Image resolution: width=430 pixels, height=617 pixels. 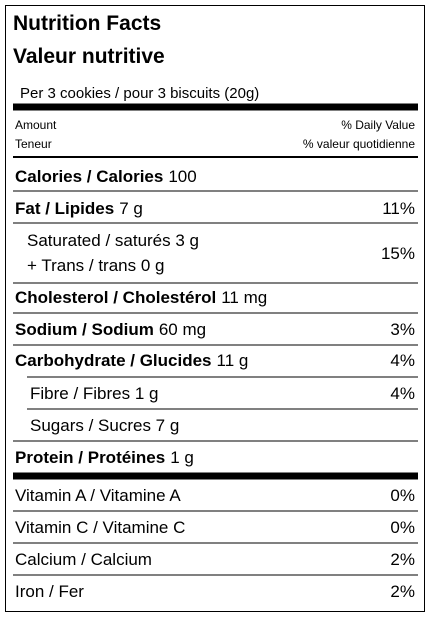 What do you see at coordinates (96, 265) in the screenshot?
I see `row-label: + Trans / trans 0 g` at bounding box center [96, 265].